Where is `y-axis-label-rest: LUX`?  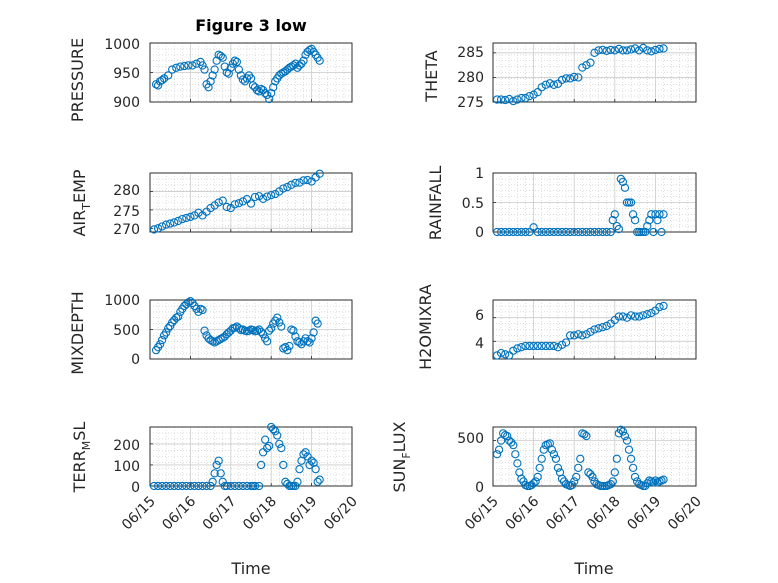 y-axis-label-rest: LUX is located at coordinates (399, 436).